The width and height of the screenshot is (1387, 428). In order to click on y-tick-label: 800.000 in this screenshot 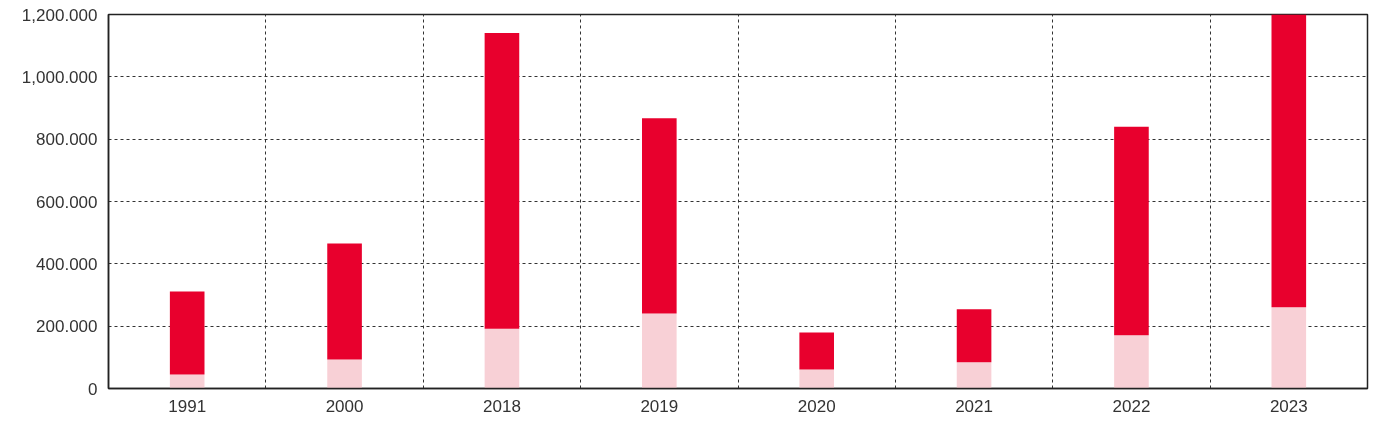, I will do `click(67, 140)`.